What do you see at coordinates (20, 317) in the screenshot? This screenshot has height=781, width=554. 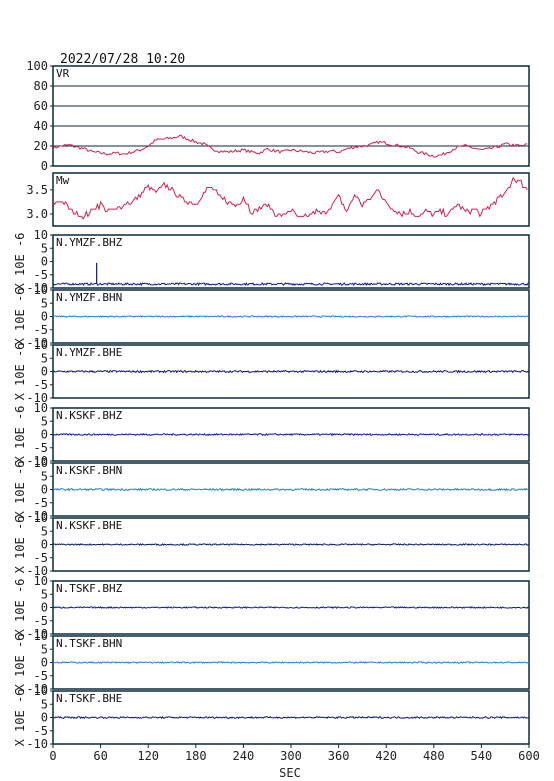 I see `unit-label-n-ymzf-bhn: X 10E -6` at bounding box center [20, 317].